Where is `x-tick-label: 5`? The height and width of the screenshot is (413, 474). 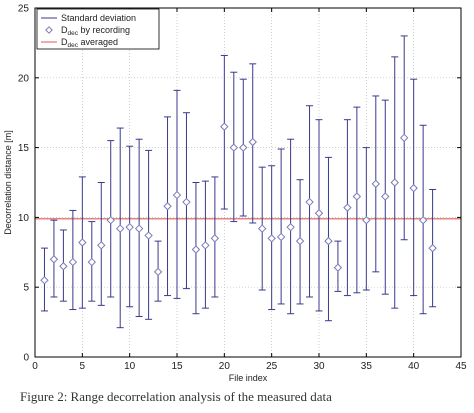
x-tick-label: 5 is located at coordinates (83, 366).